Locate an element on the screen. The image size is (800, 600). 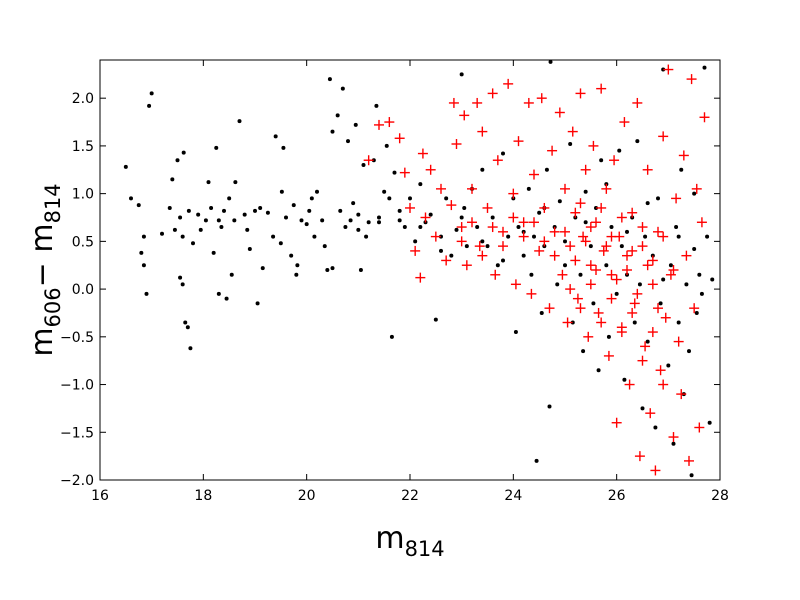
y-tick-label: 0.0 is located at coordinates (83, 290).